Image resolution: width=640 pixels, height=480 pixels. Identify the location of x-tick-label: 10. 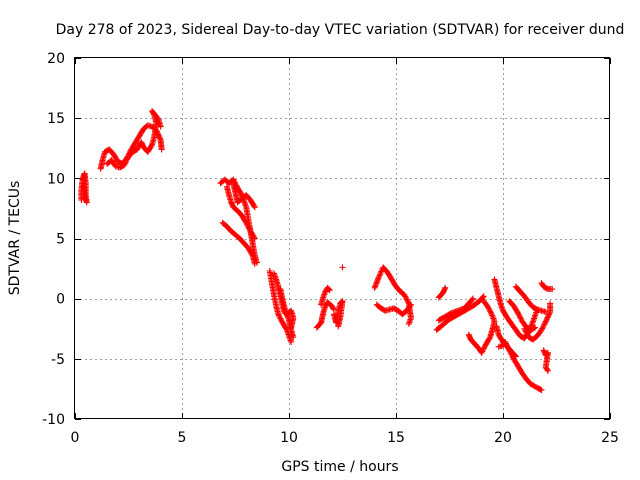
(289, 438).